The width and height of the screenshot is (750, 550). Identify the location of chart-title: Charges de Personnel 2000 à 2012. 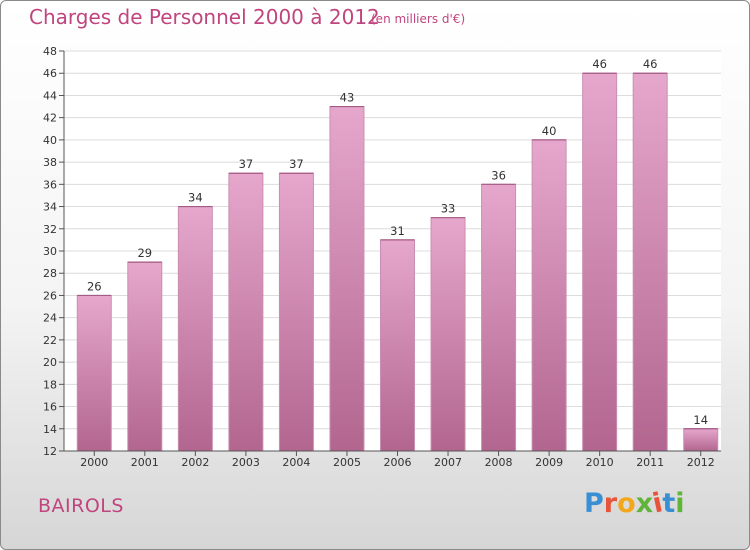
(204, 17).